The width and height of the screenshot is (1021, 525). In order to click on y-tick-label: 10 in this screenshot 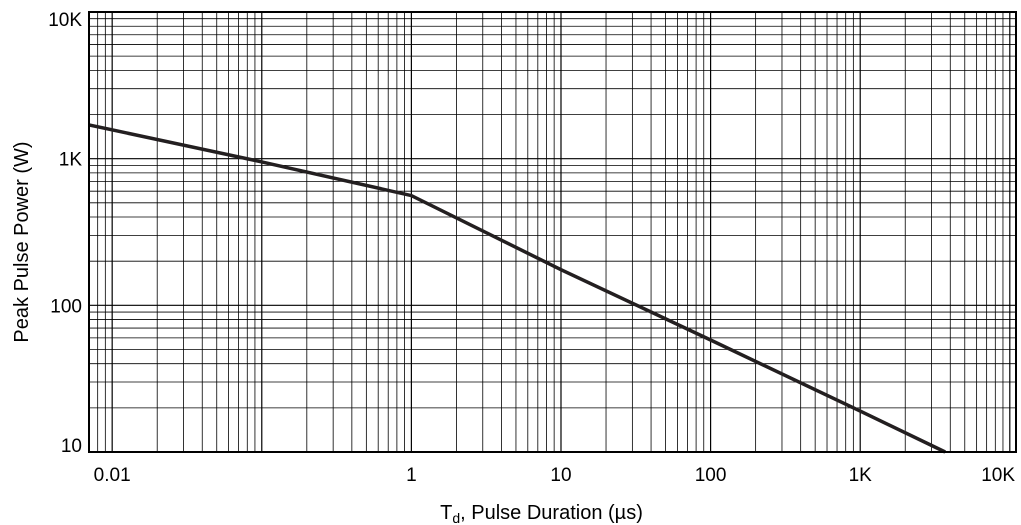, I will do `click(71, 446)`.